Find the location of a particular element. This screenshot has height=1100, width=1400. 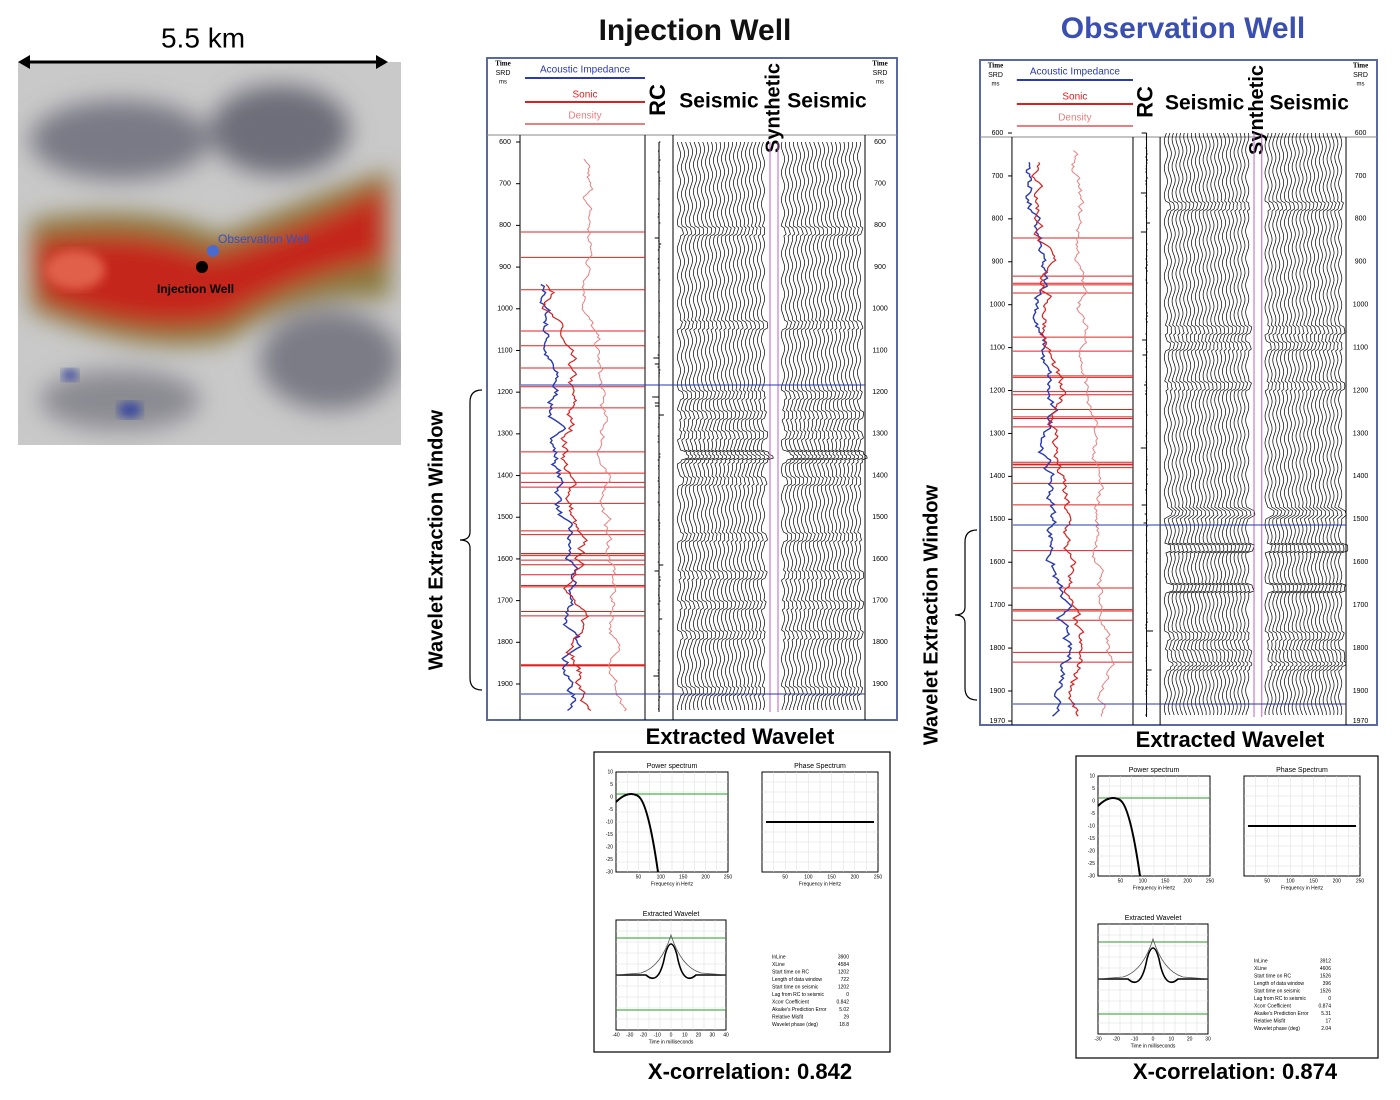

time-tick-label: 900 is located at coordinates (998, 262).